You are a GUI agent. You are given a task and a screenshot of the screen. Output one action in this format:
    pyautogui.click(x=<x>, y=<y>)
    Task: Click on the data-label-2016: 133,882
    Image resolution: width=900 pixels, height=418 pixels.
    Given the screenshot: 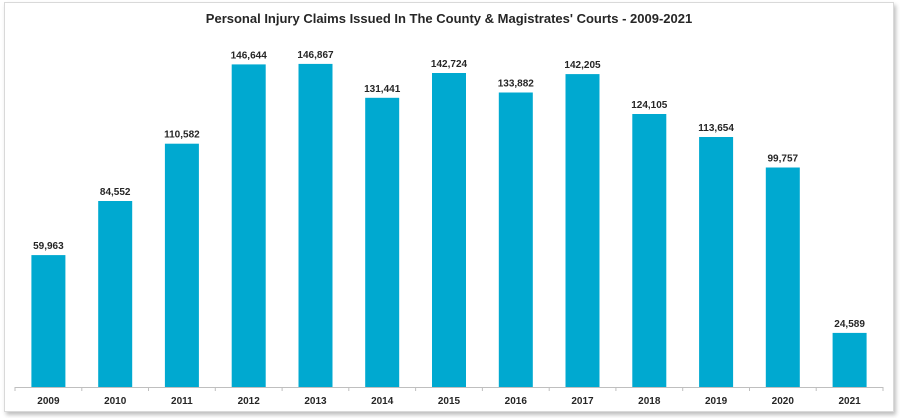 What is the action you would take?
    pyautogui.click(x=516, y=84)
    